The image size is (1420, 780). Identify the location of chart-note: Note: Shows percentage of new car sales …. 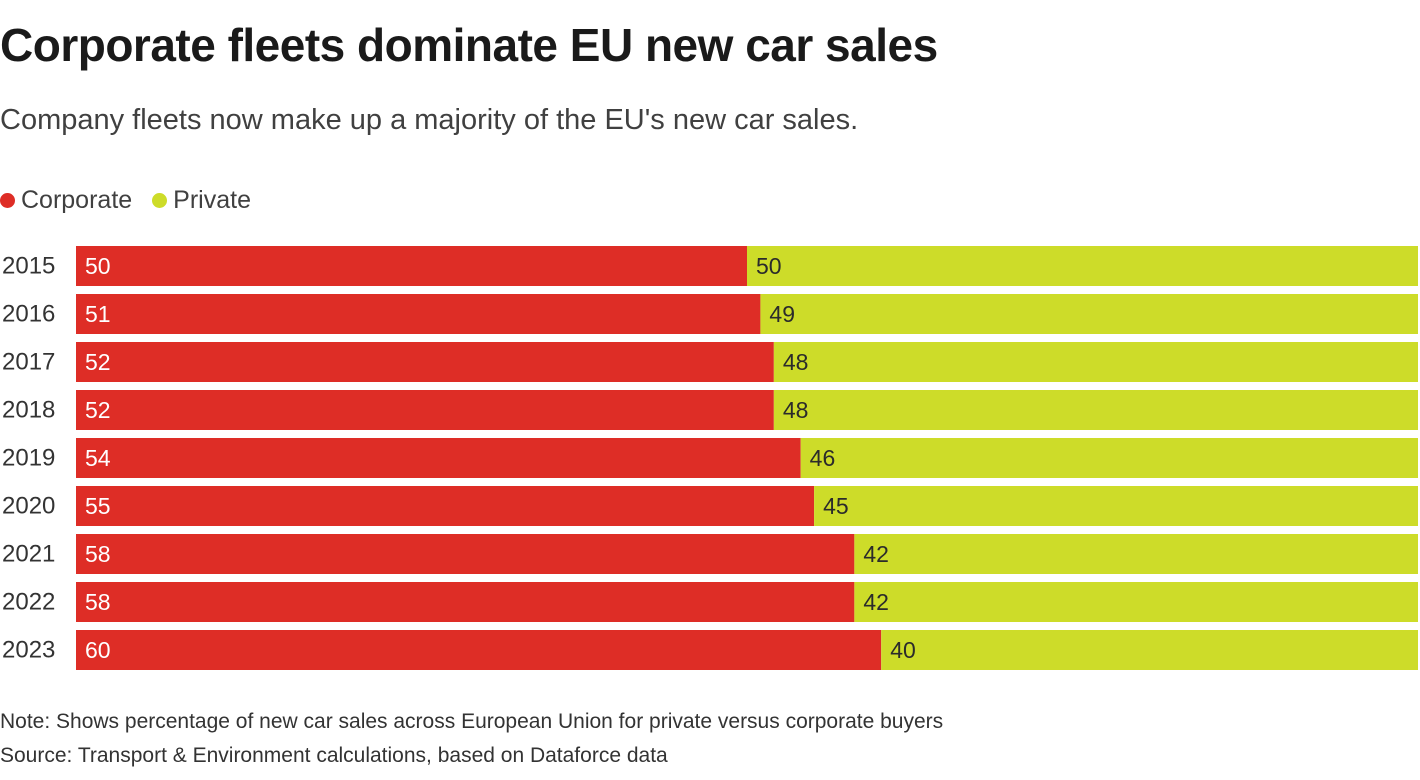
(472, 721).